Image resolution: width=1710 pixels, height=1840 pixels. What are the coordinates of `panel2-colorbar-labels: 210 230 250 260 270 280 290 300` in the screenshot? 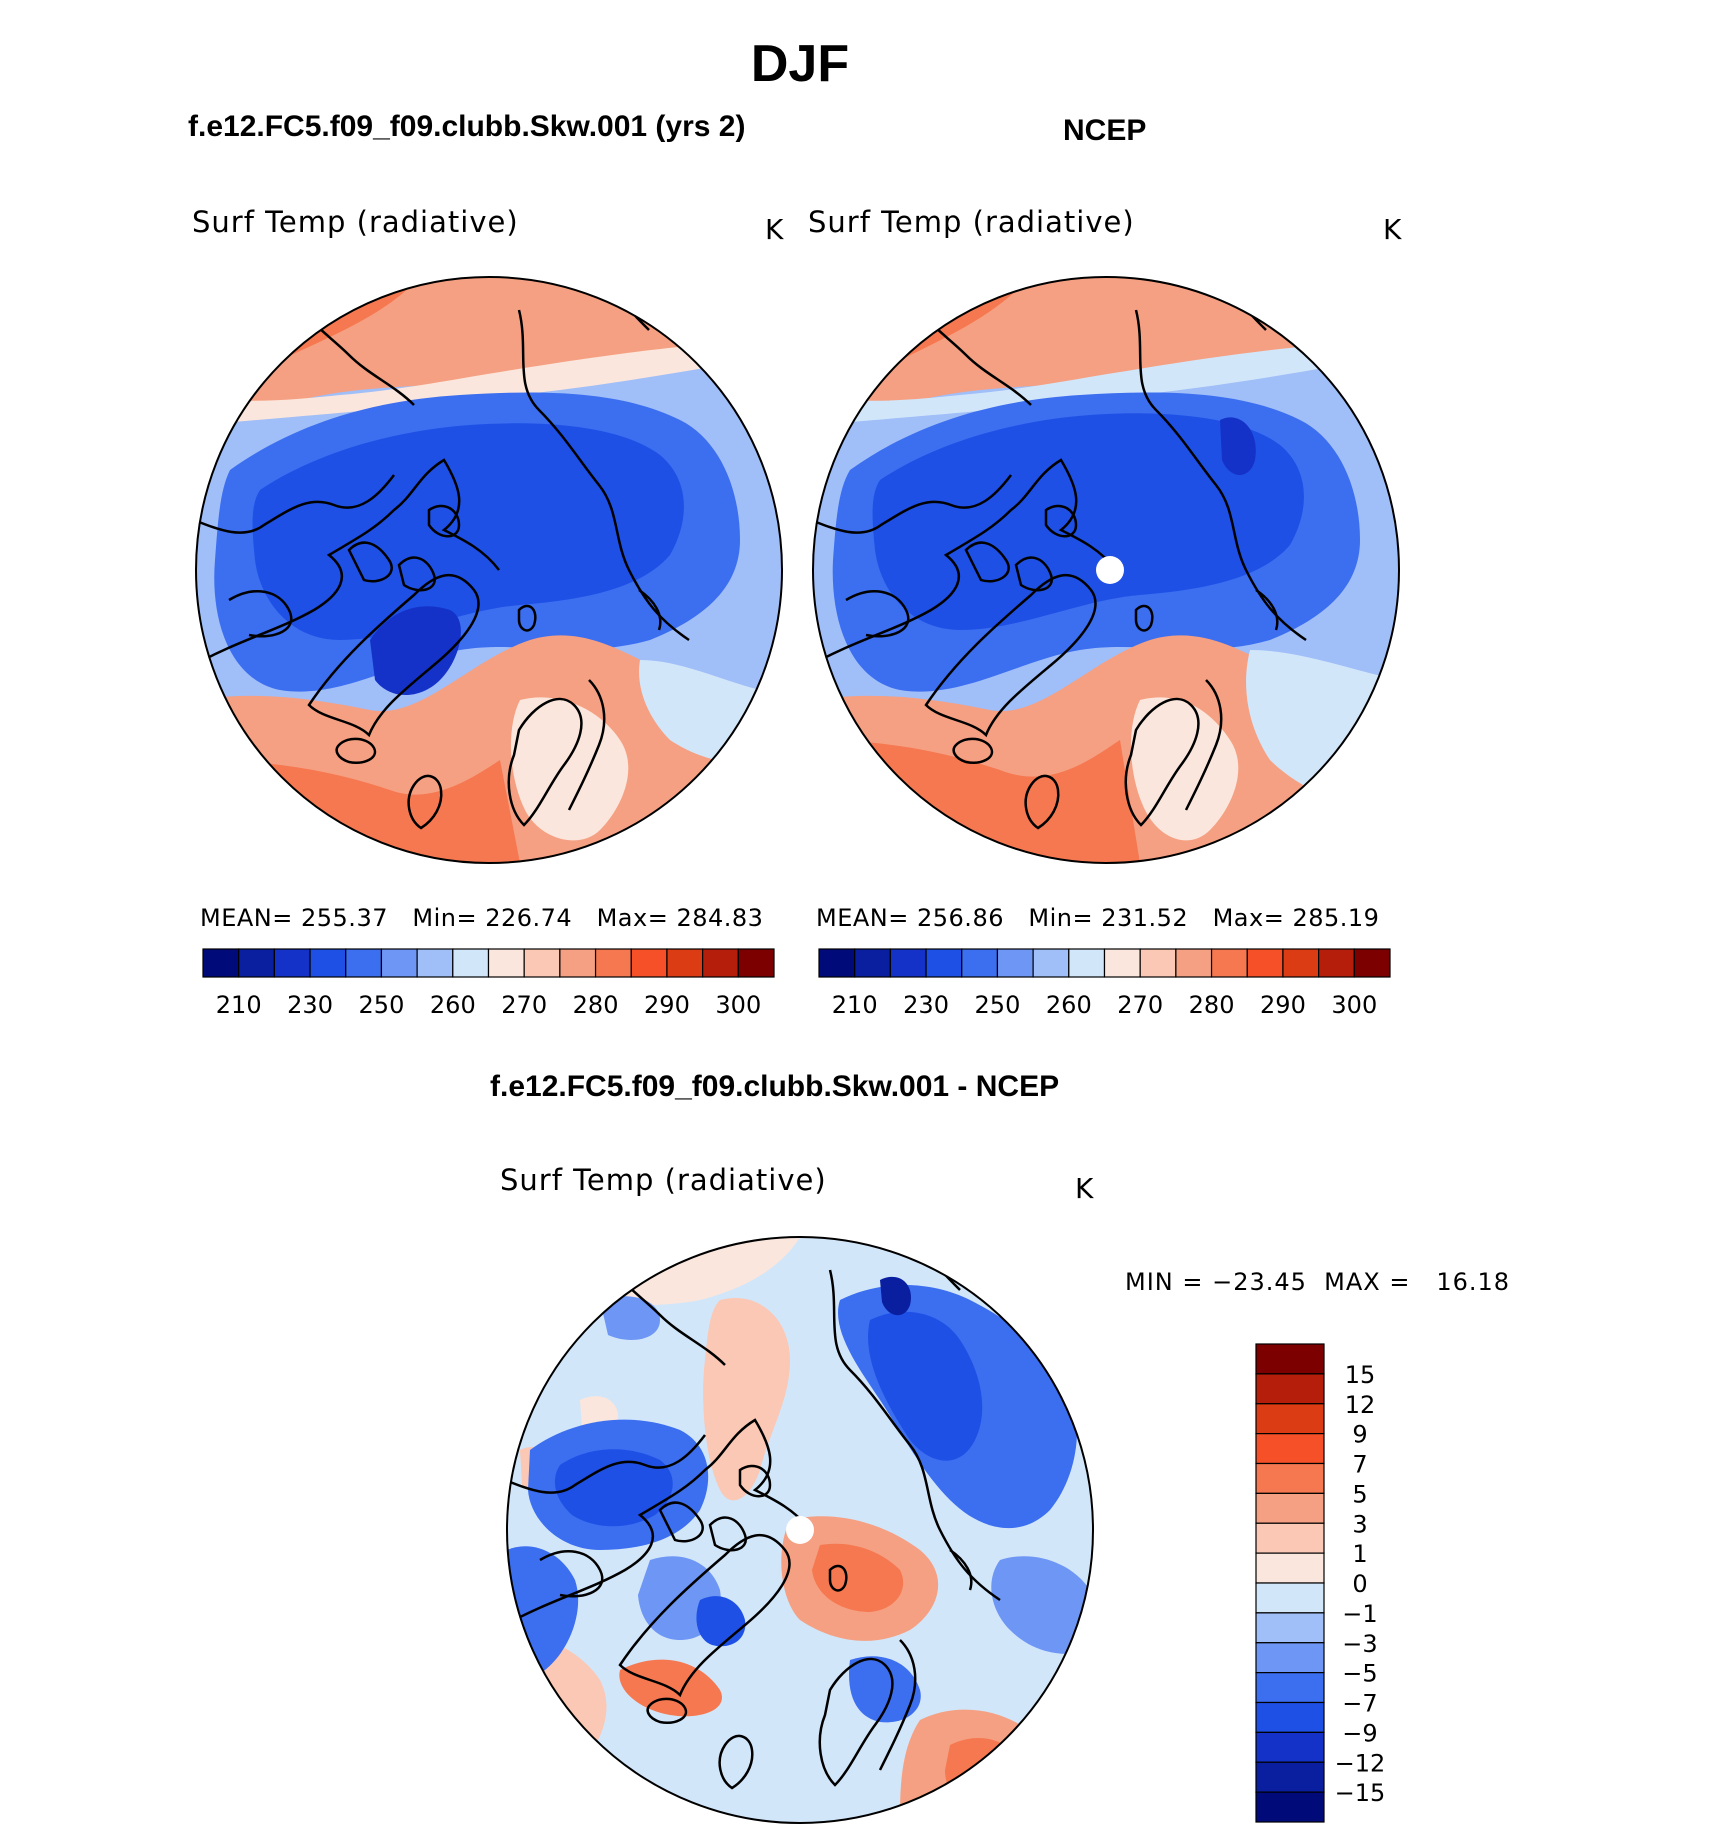 It's located at (1104, 1005).